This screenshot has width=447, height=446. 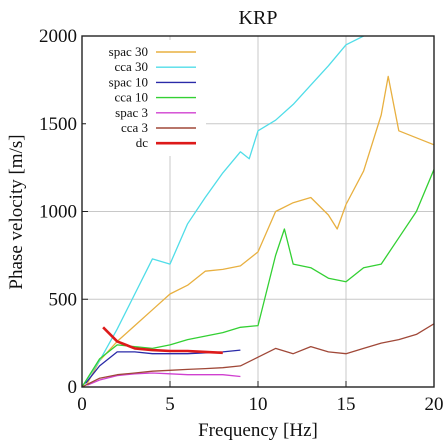 What do you see at coordinates (73, 387) in the screenshot?
I see `y-tick-label: 0` at bounding box center [73, 387].